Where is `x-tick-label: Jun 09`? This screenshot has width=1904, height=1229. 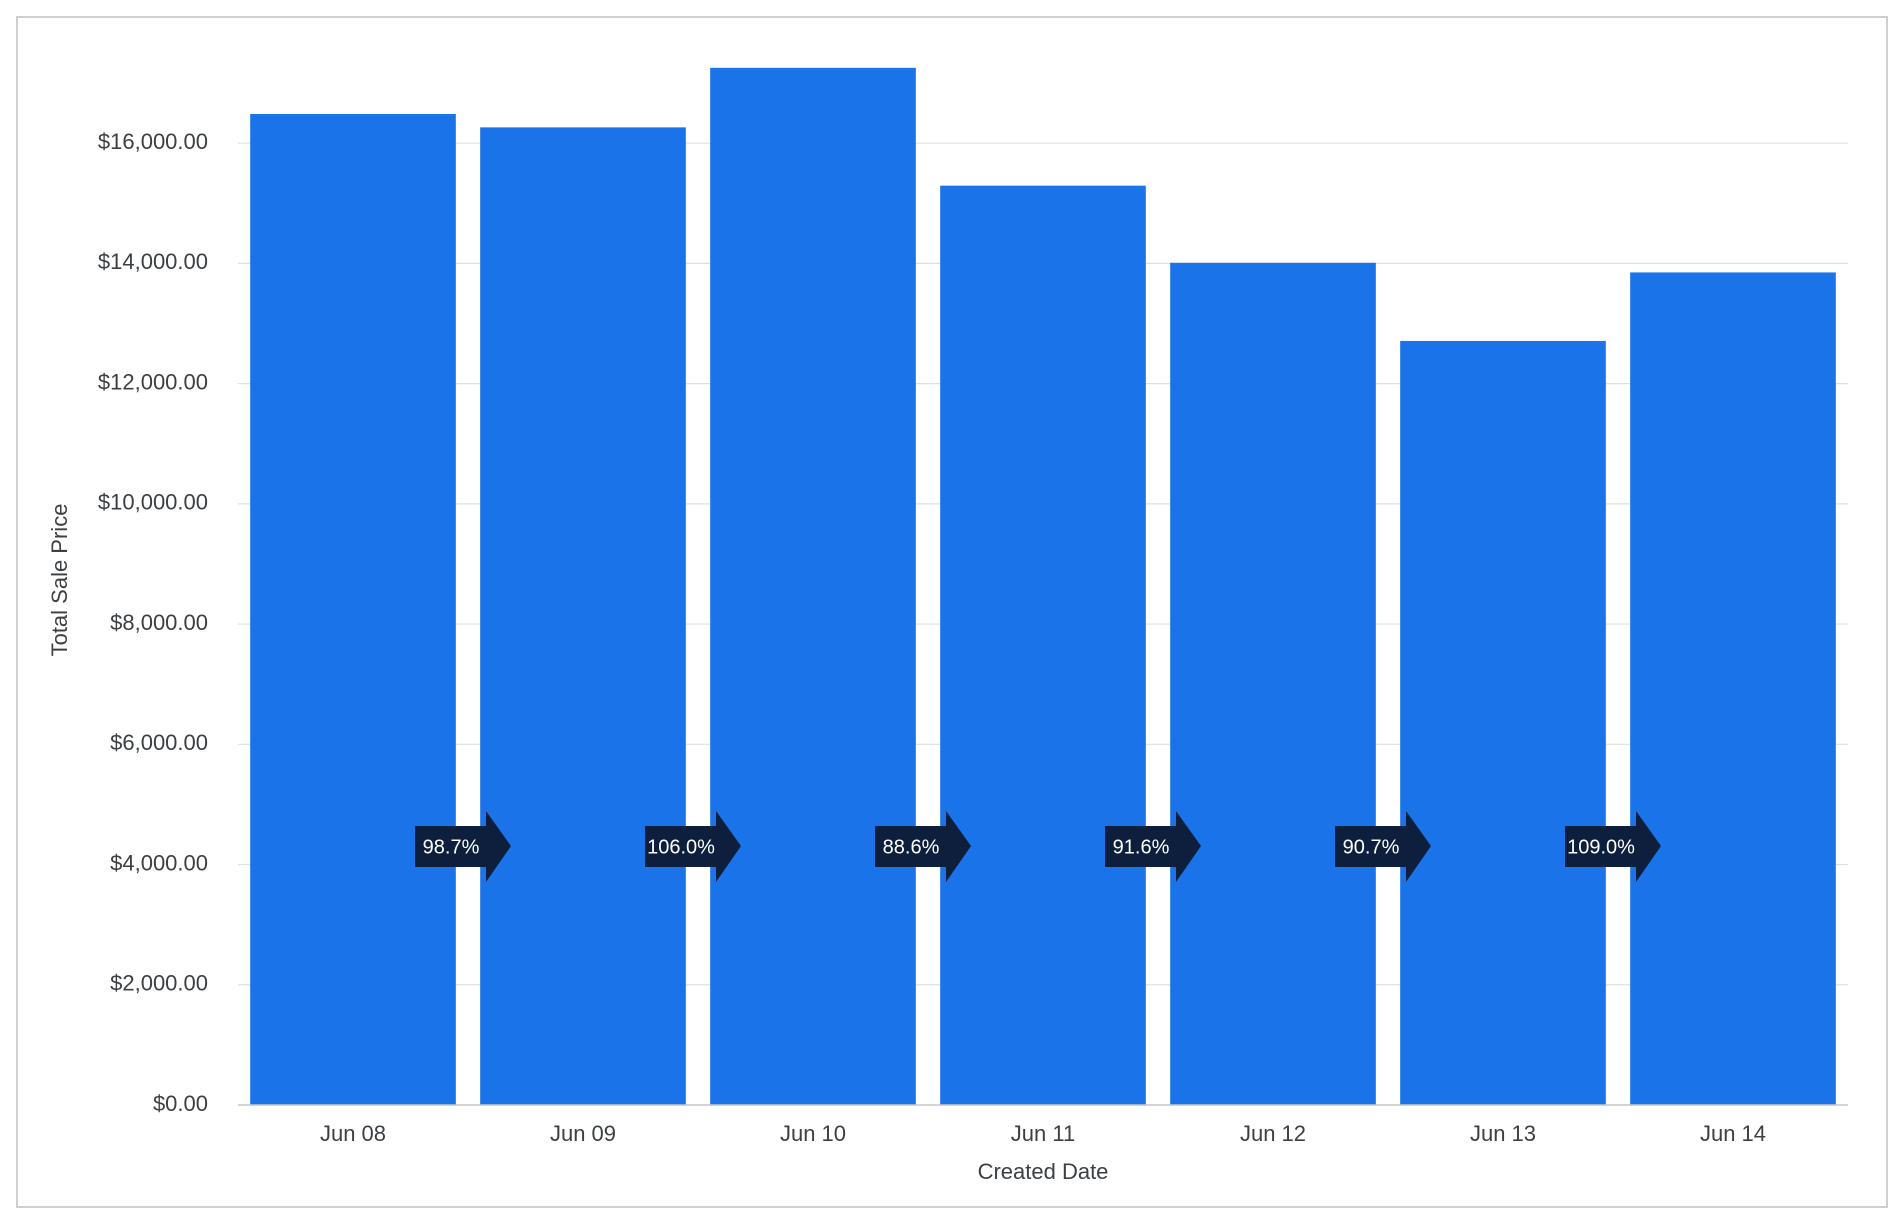
x-tick-label: Jun 09 is located at coordinates (583, 1133).